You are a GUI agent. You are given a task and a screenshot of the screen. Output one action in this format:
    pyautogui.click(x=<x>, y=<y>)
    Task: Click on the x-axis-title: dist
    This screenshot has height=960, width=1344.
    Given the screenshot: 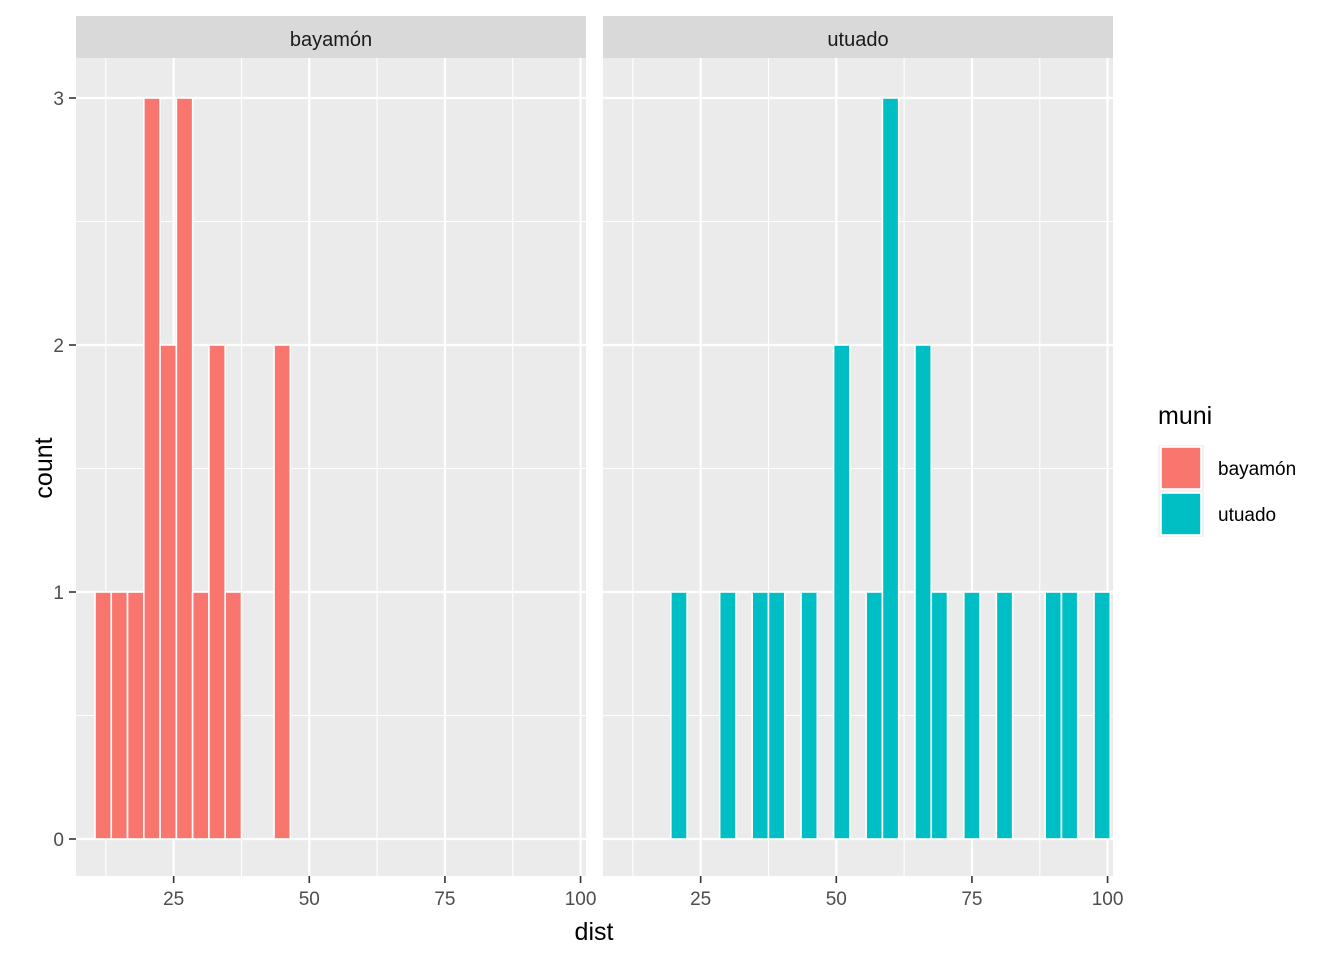 What is the action you would take?
    pyautogui.click(x=594, y=932)
    